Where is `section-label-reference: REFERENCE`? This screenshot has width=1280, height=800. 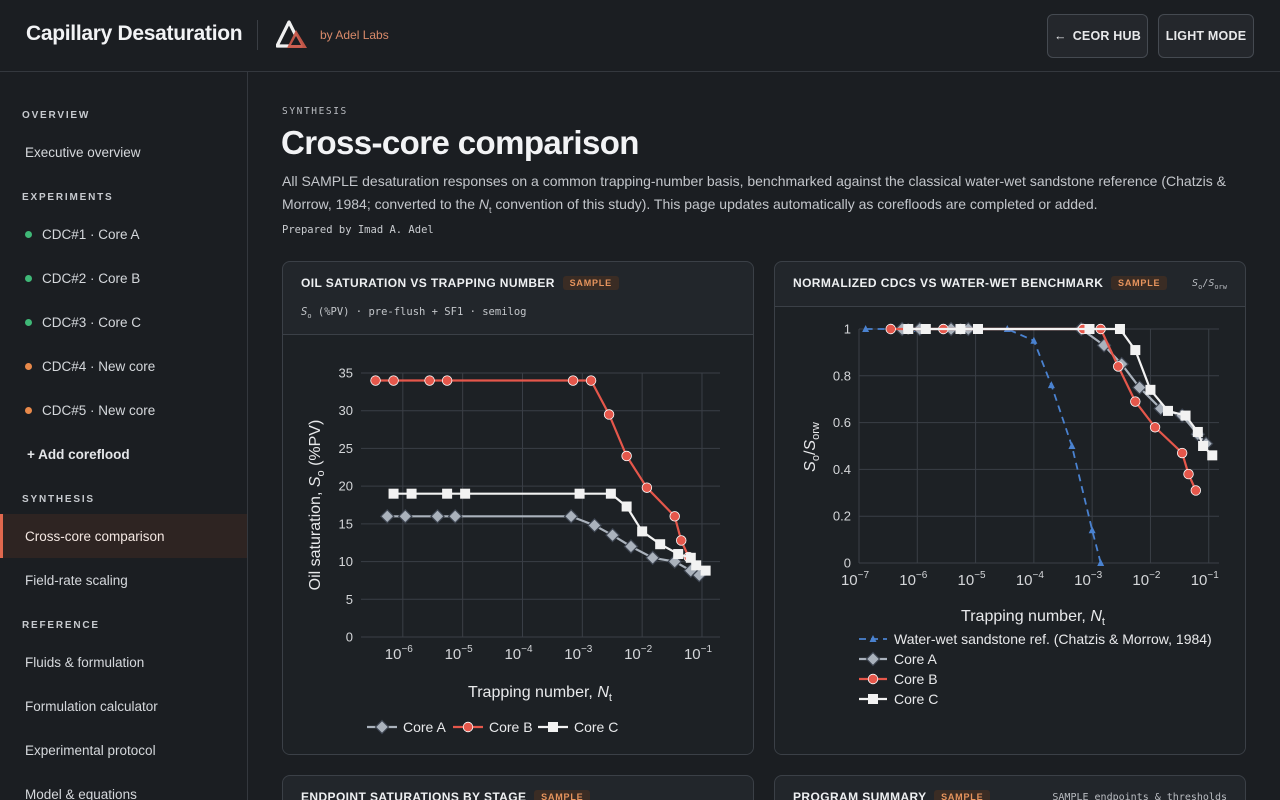 section-label-reference: REFERENCE is located at coordinates (61, 625).